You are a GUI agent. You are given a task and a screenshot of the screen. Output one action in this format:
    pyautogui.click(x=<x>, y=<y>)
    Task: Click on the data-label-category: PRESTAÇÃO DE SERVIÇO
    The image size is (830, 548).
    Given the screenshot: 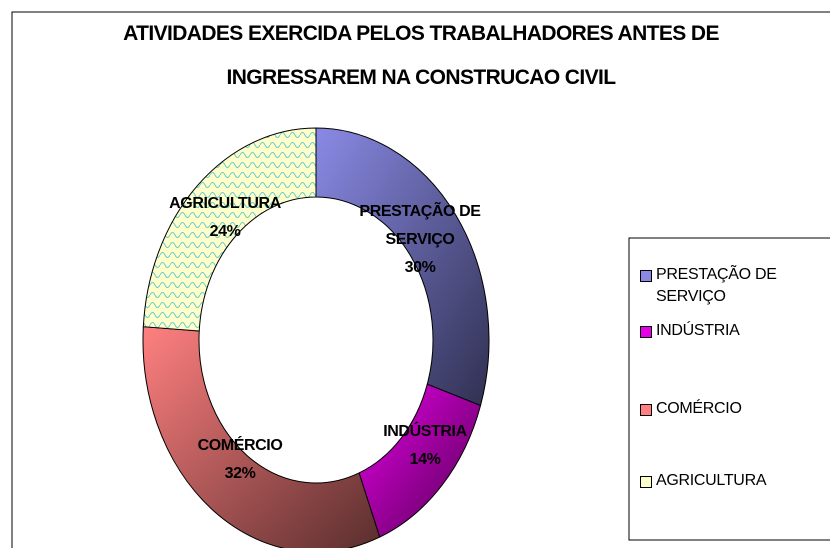 What is the action you would take?
    pyautogui.click(x=420, y=225)
    